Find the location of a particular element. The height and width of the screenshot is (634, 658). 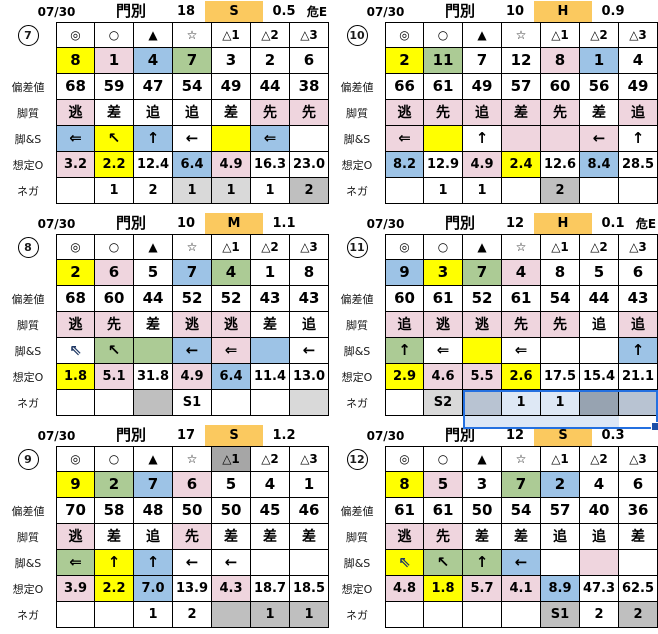

estimated-odds-cell: 1.8 is located at coordinates (443, 589).